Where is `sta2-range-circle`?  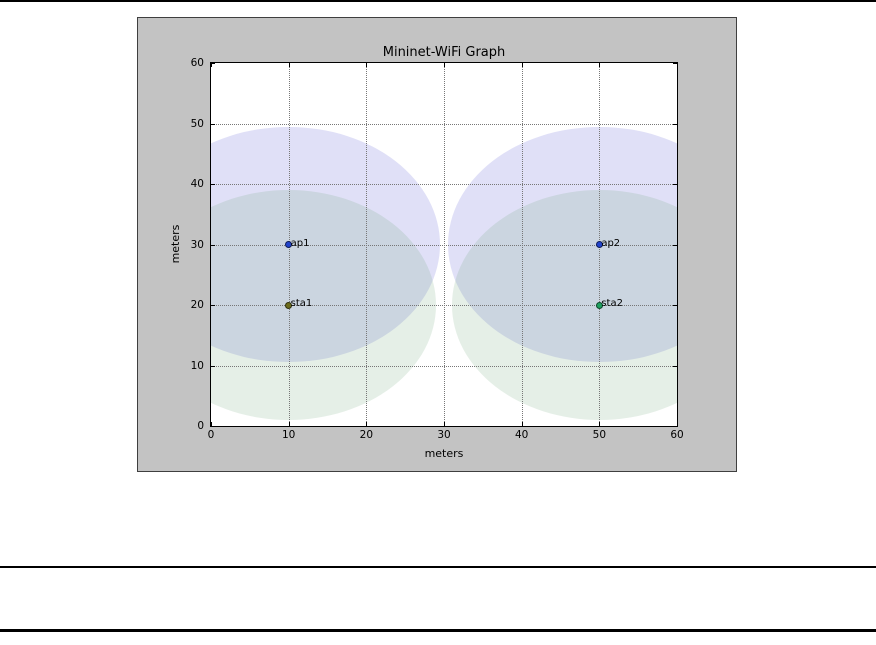 sta2-range-circle is located at coordinates (564, 305).